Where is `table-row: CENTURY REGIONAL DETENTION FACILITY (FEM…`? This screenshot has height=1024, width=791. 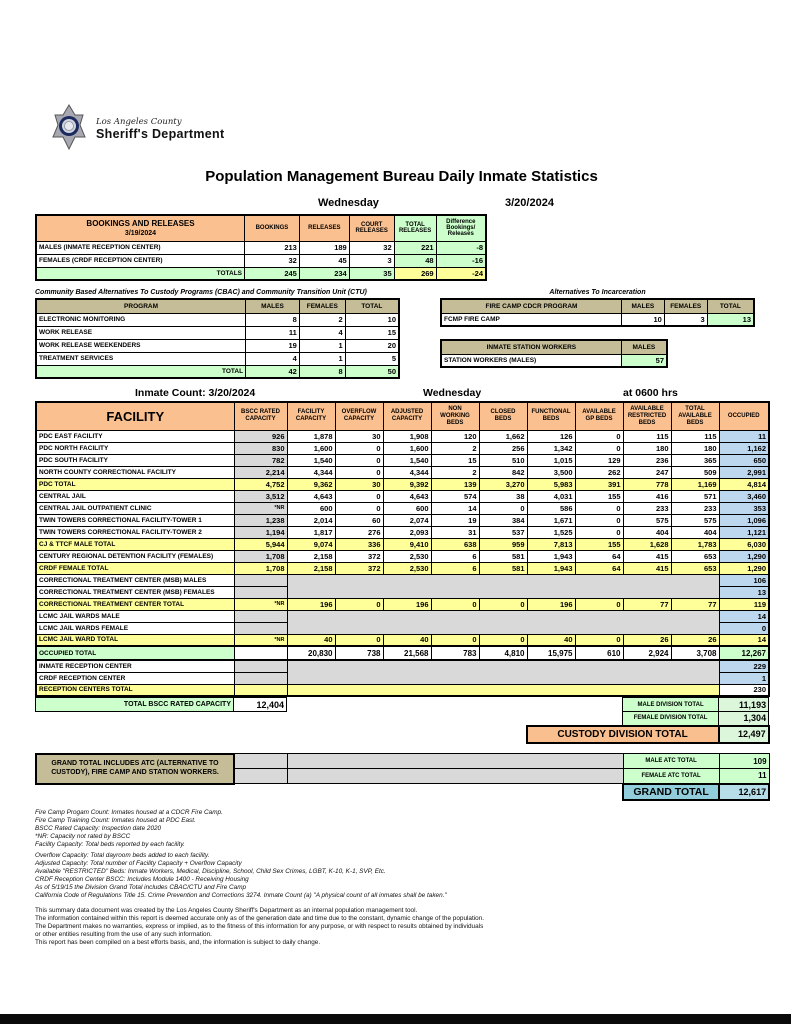
table-row: CENTURY REGIONAL DETENTION FACILITY (FEM… is located at coordinates (402, 556).